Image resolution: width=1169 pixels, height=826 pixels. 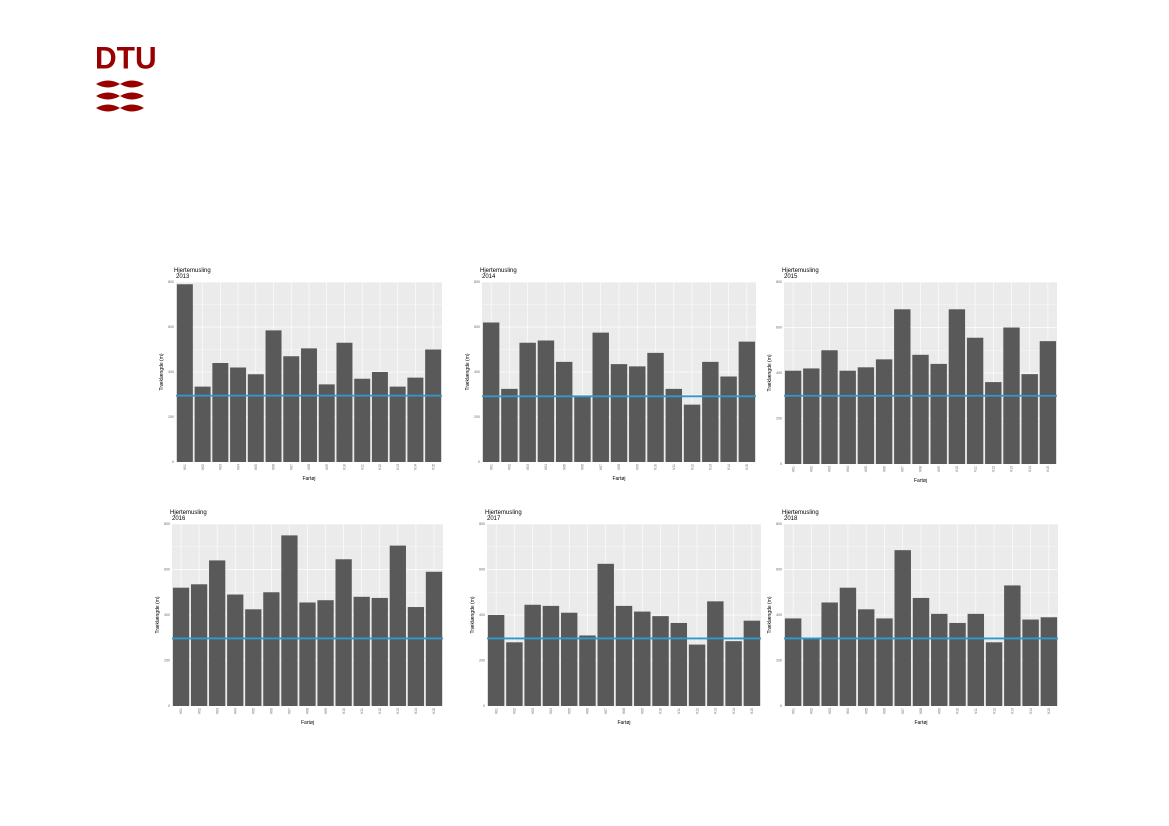 I want to click on chart-subtitle: 2018, so click(x=791, y=519).